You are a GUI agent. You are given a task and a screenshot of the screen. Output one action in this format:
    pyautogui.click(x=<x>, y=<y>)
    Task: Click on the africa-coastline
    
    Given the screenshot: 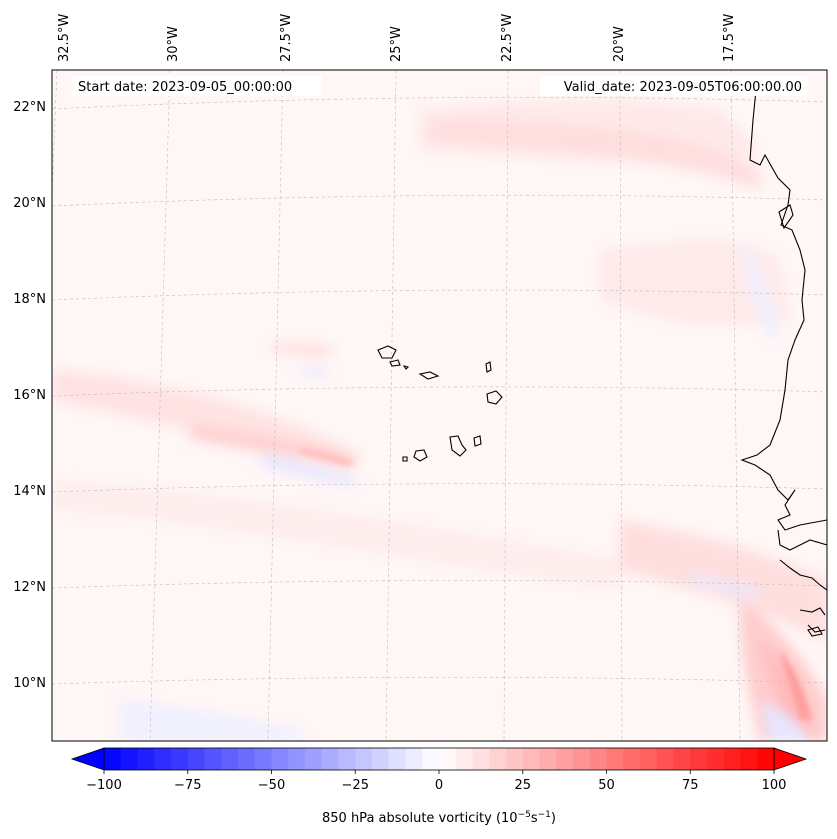 What is the action you would take?
    pyautogui.click(x=783, y=356)
    